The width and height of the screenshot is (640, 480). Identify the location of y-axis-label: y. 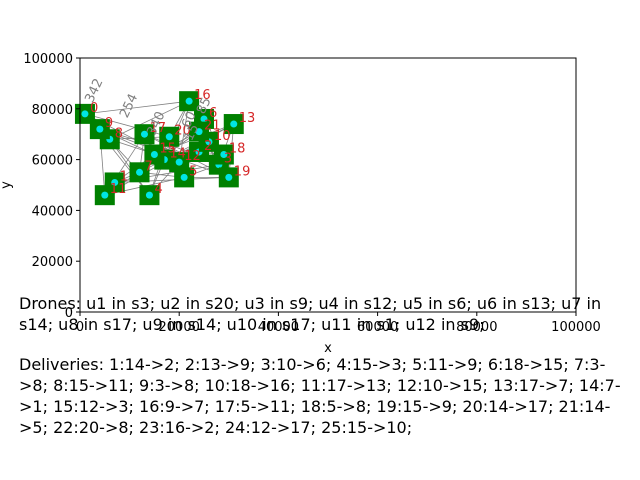
(7, 185).